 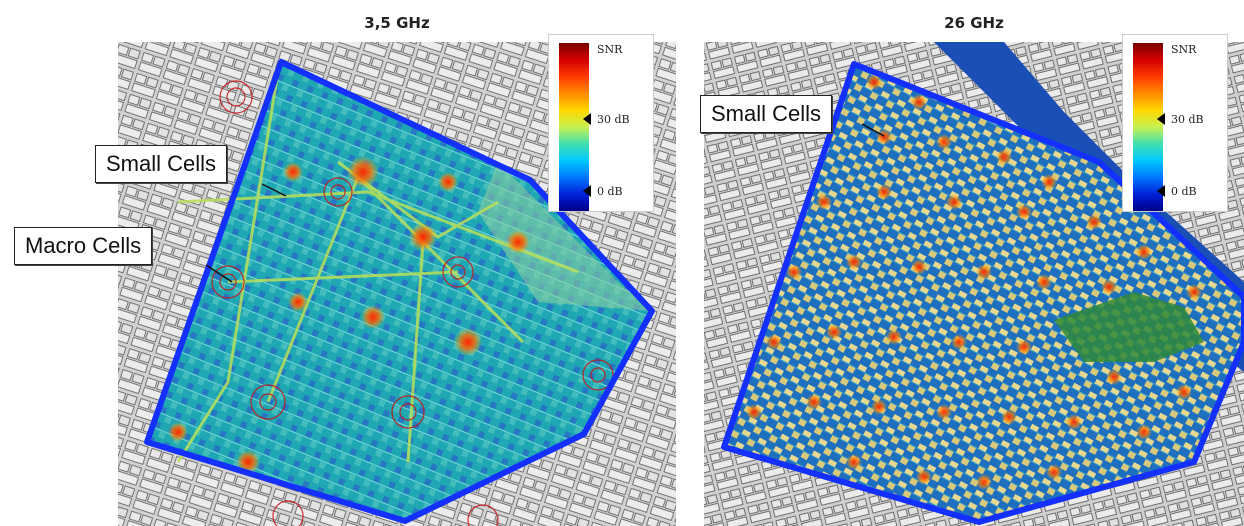 I want to click on callout-macro-cells: Macro Cells, so click(x=83, y=246).